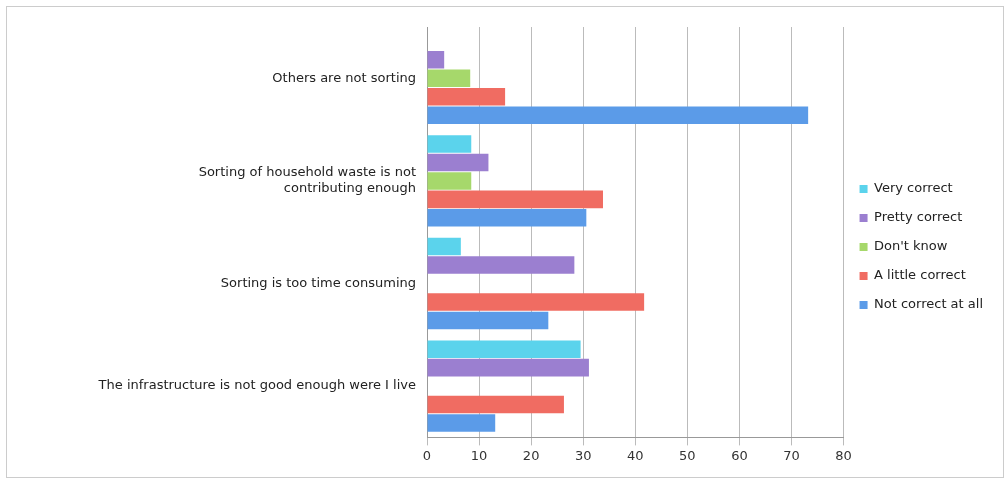 The image size is (1008, 482). I want to click on x-tick-label: 80, so click(843, 455).